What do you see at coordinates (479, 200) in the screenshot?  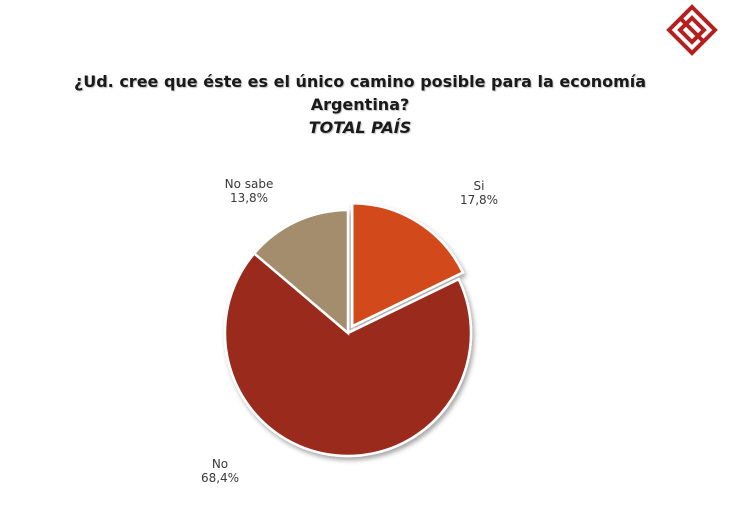 I see `slice-value-label: 17,8%` at bounding box center [479, 200].